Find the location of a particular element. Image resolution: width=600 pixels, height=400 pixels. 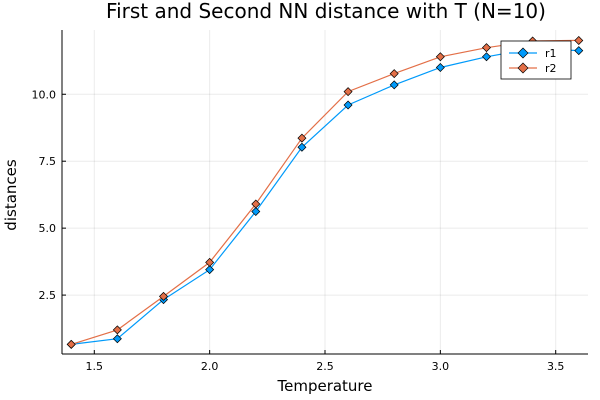

x-axis-label: Temperature is located at coordinates (324, 386).